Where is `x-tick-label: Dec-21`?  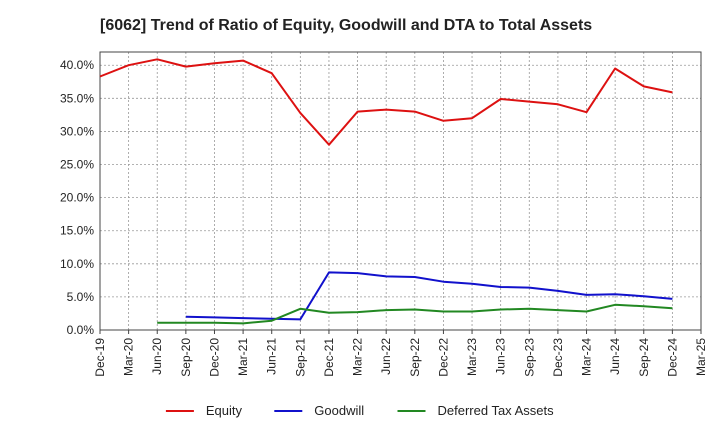 x-tick-label: Dec-21 is located at coordinates (329, 357).